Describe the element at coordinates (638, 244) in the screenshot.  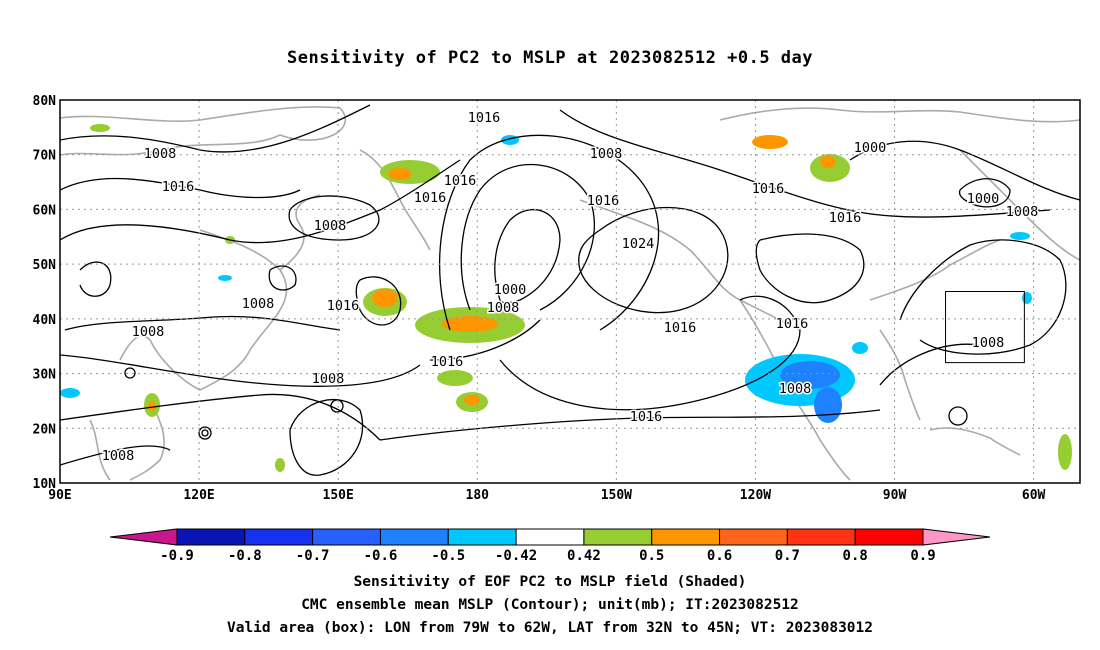
I see `contour-label: 1024` at that location.